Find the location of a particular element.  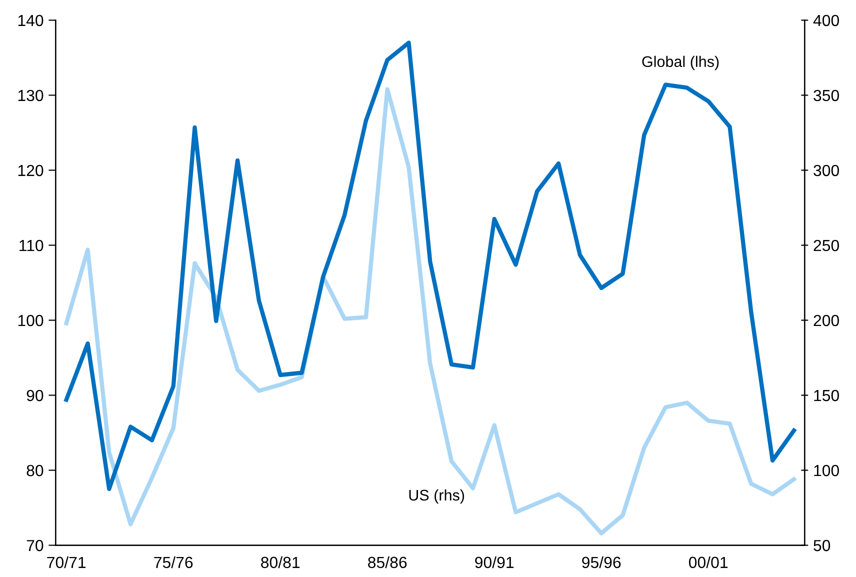

y2-tick-label: 250 is located at coordinates (826, 246).